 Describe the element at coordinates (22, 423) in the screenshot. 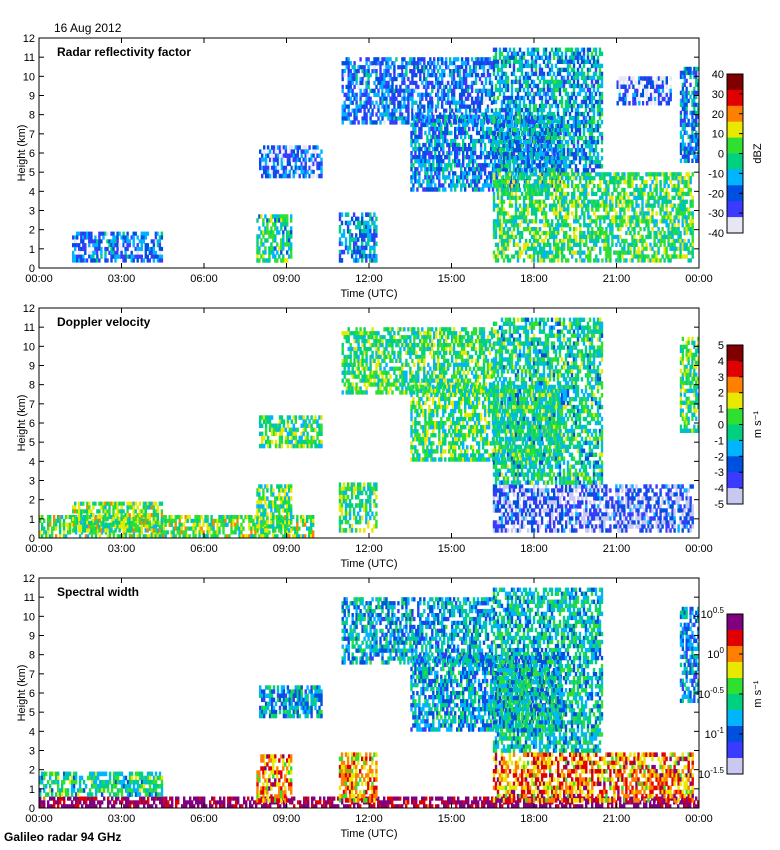

I see `y-axis-label: Height (km)` at that location.